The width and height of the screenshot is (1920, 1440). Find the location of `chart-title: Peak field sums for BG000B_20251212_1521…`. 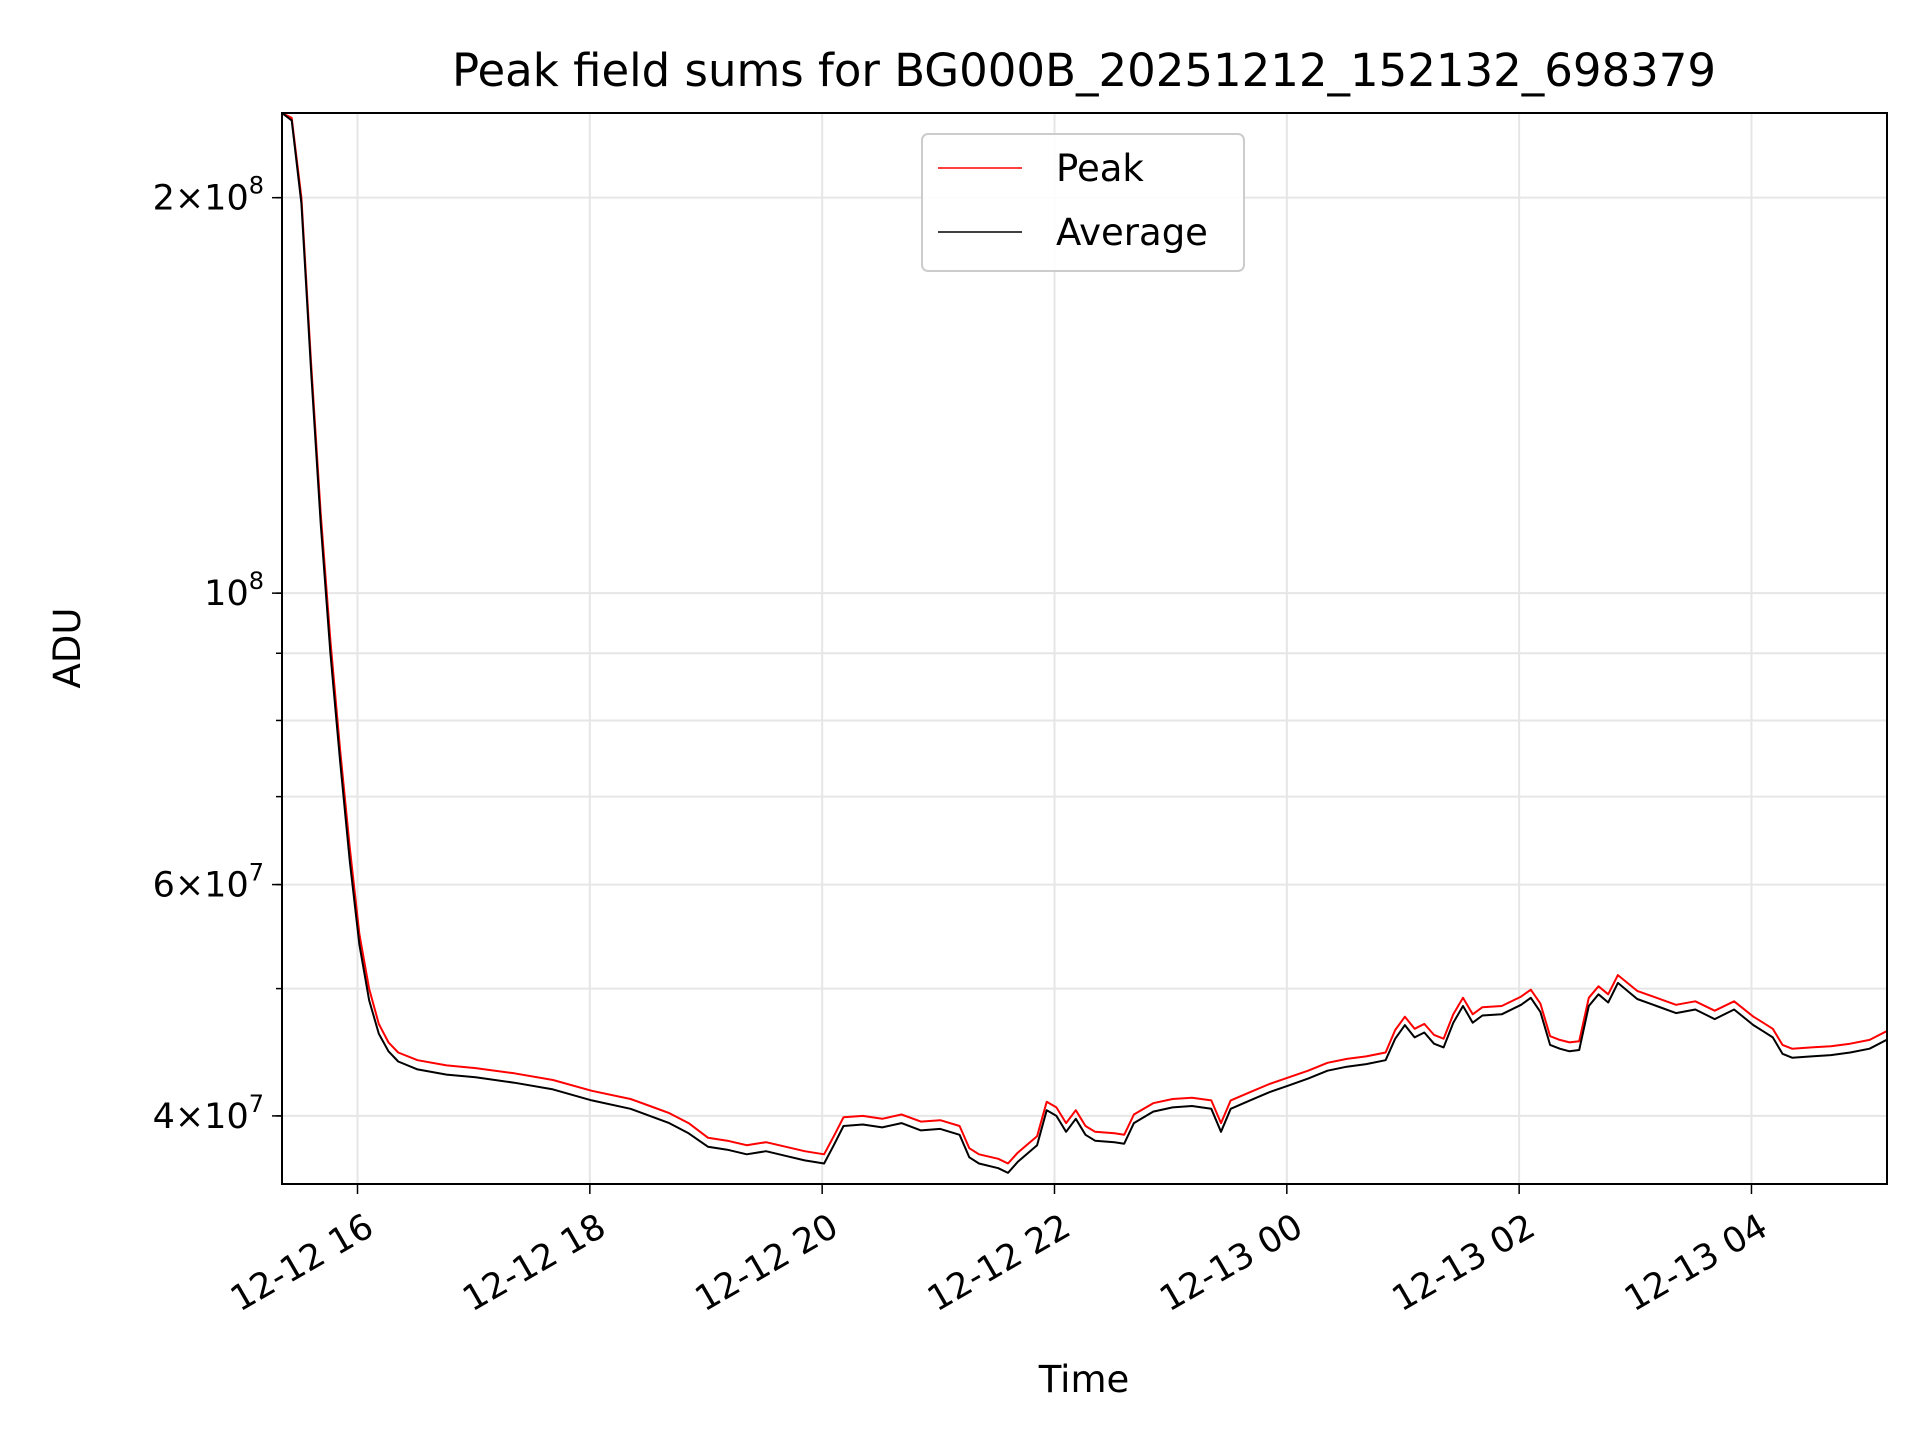

chart-title: Peak field sums for BG000B_20251212_1521… is located at coordinates (1084, 70).